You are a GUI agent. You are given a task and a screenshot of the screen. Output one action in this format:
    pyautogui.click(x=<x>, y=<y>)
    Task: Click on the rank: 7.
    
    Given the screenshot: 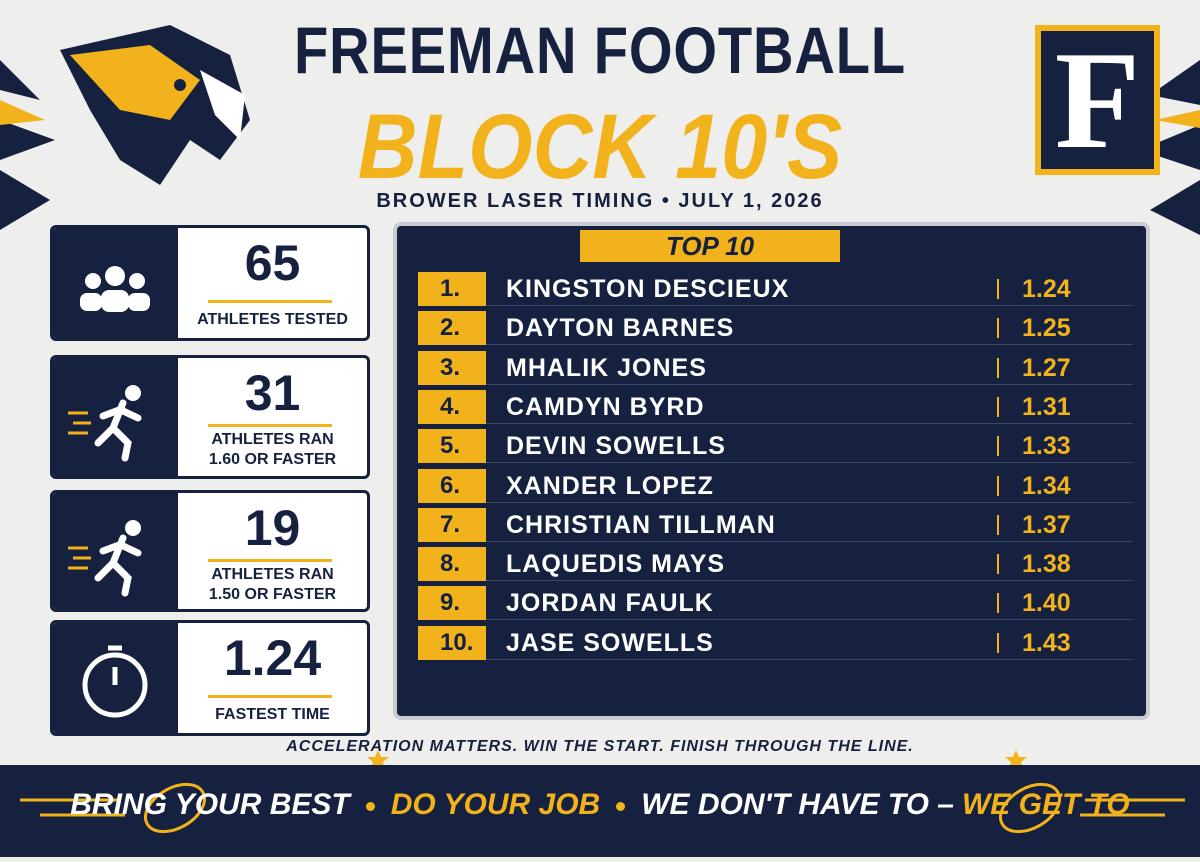 What is the action you would take?
    pyautogui.click(x=452, y=524)
    